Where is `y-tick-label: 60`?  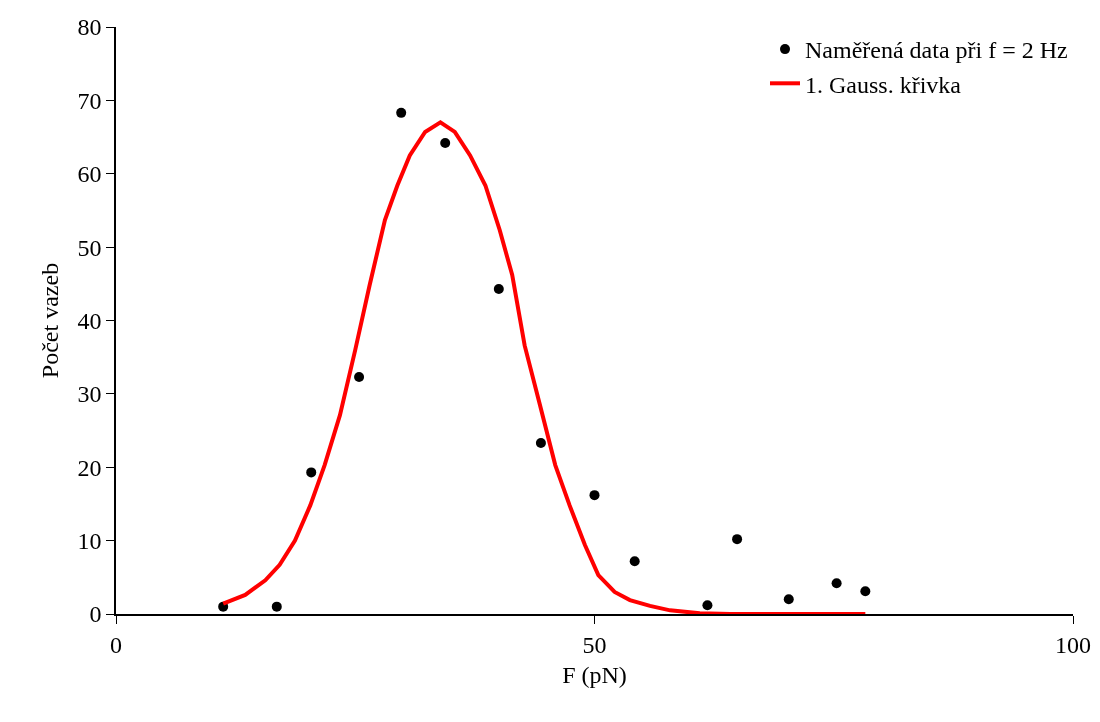 y-tick-label: 60 is located at coordinates (89, 174).